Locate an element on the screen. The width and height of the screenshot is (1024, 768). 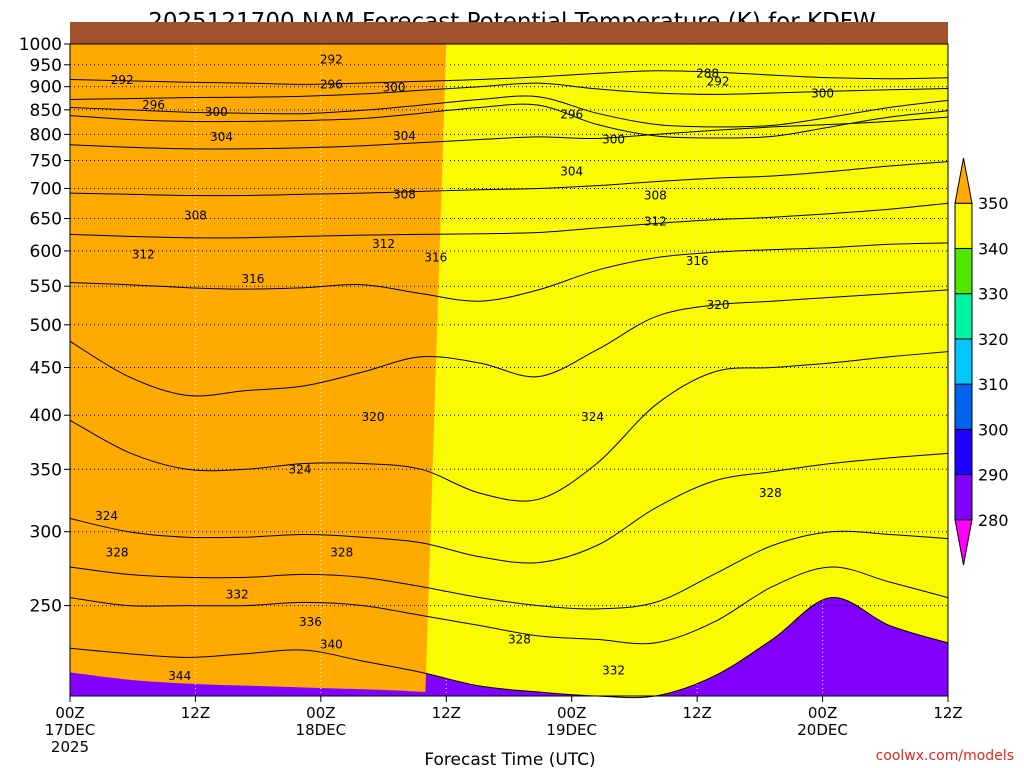
colorbar-label: 310 is located at coordinates (993, 384).